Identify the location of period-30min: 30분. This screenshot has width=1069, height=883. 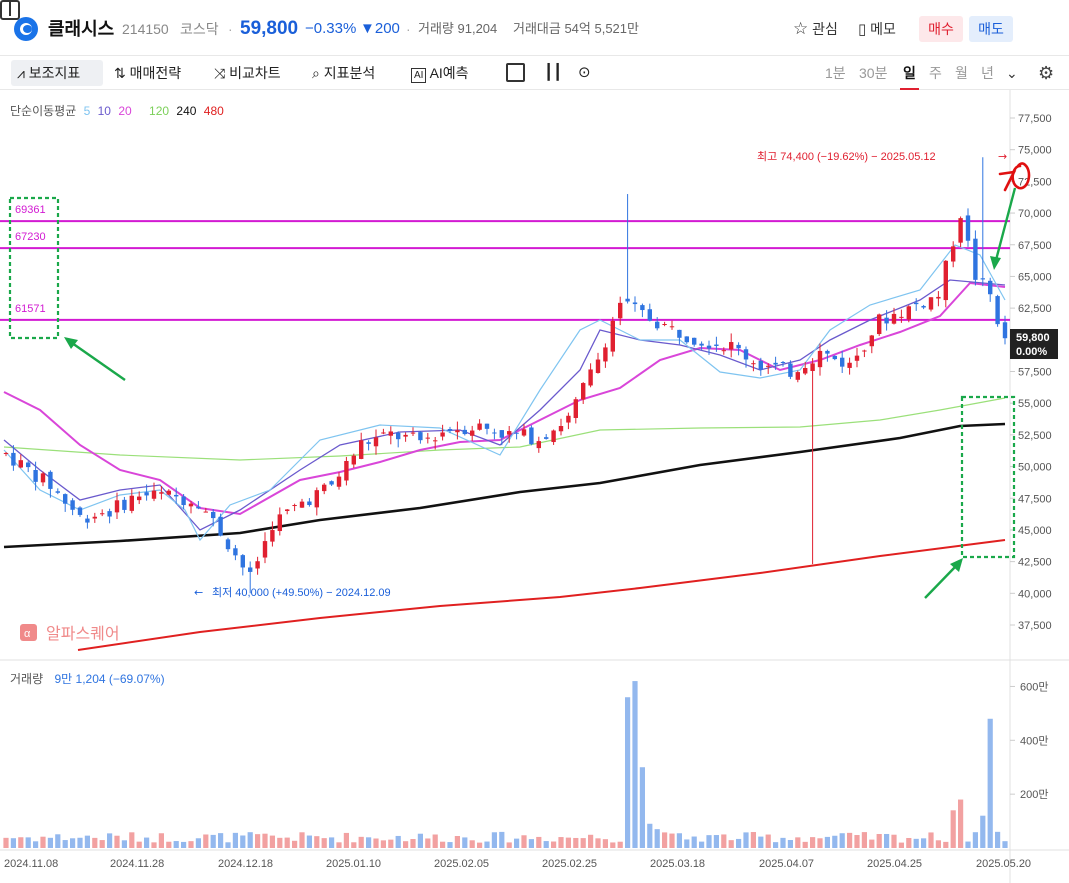
(873, 73).